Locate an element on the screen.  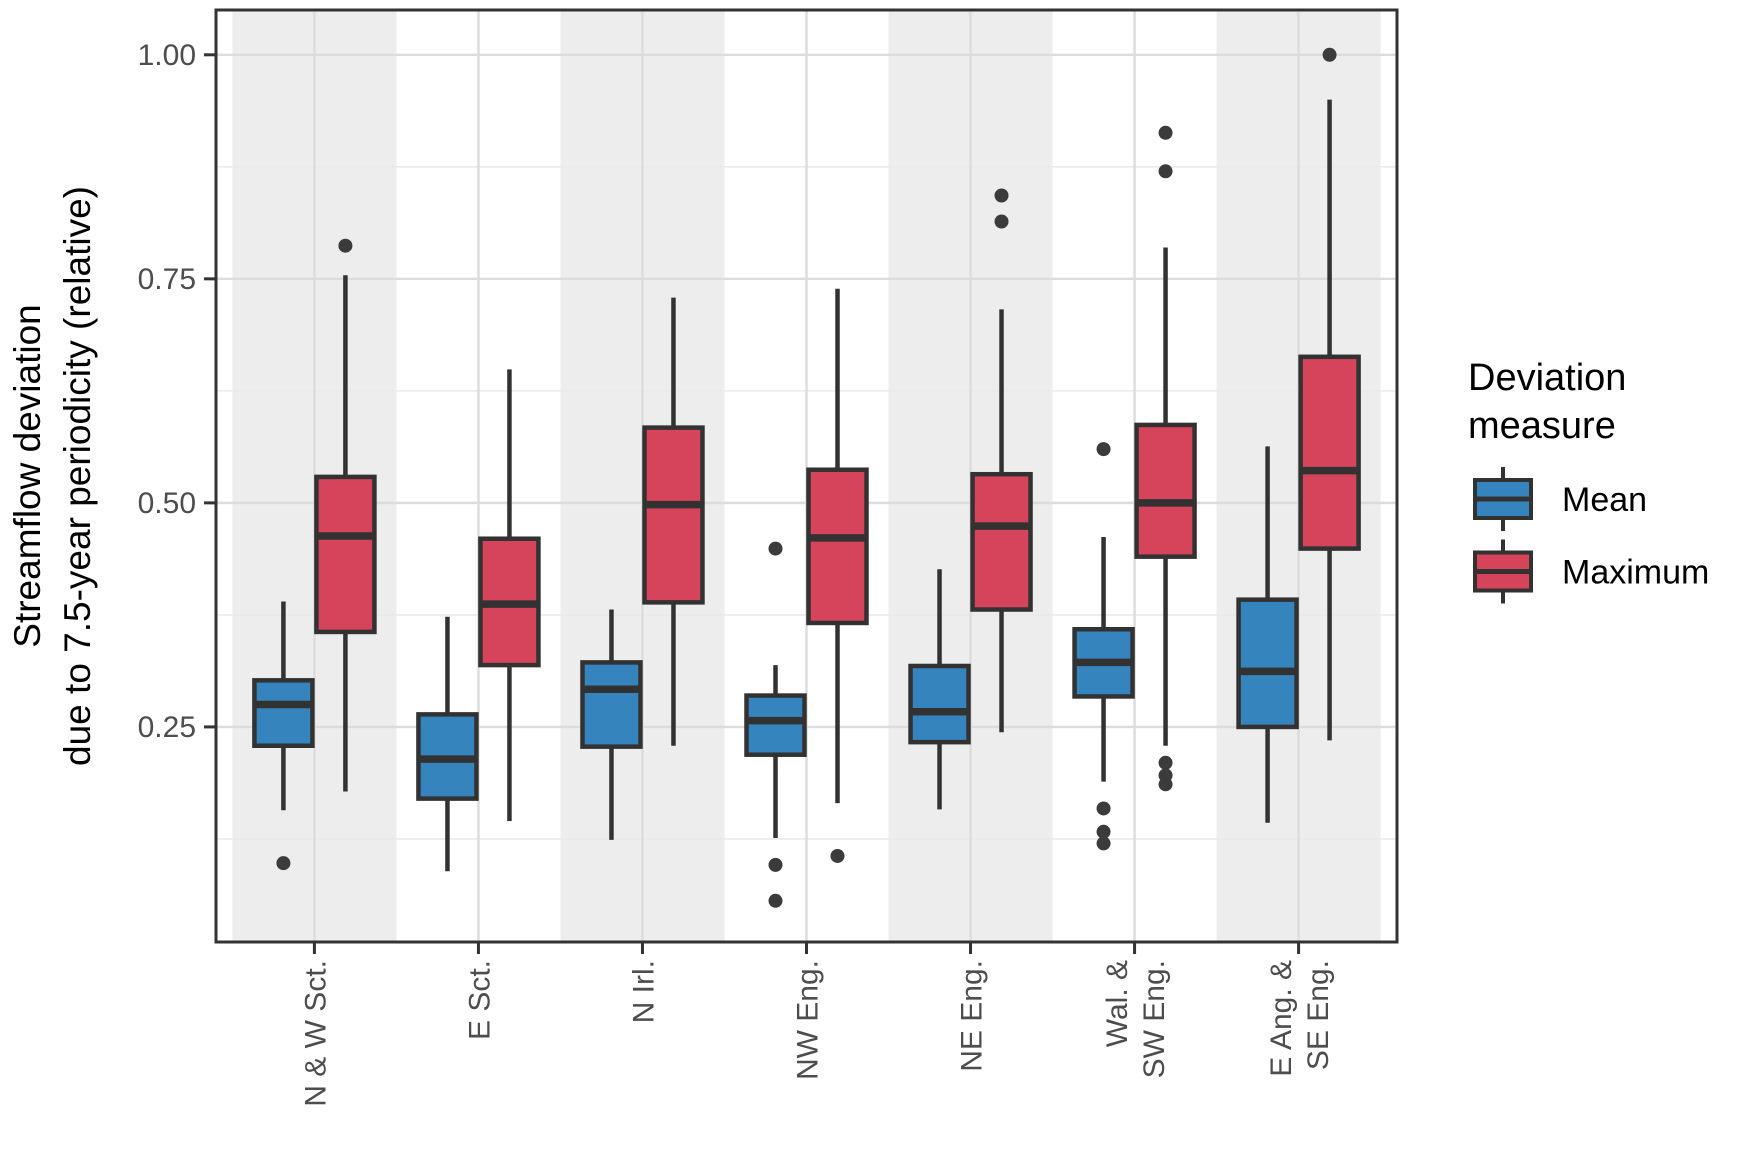
y-tick-label: 1.00 is located at coordinates (167, 55).